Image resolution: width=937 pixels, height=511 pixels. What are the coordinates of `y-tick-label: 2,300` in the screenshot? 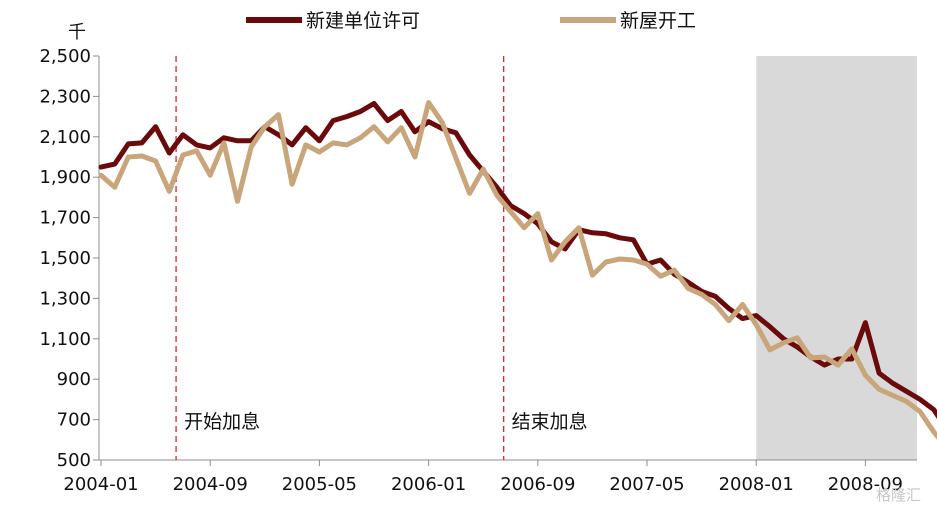 It's located at (65, 96).